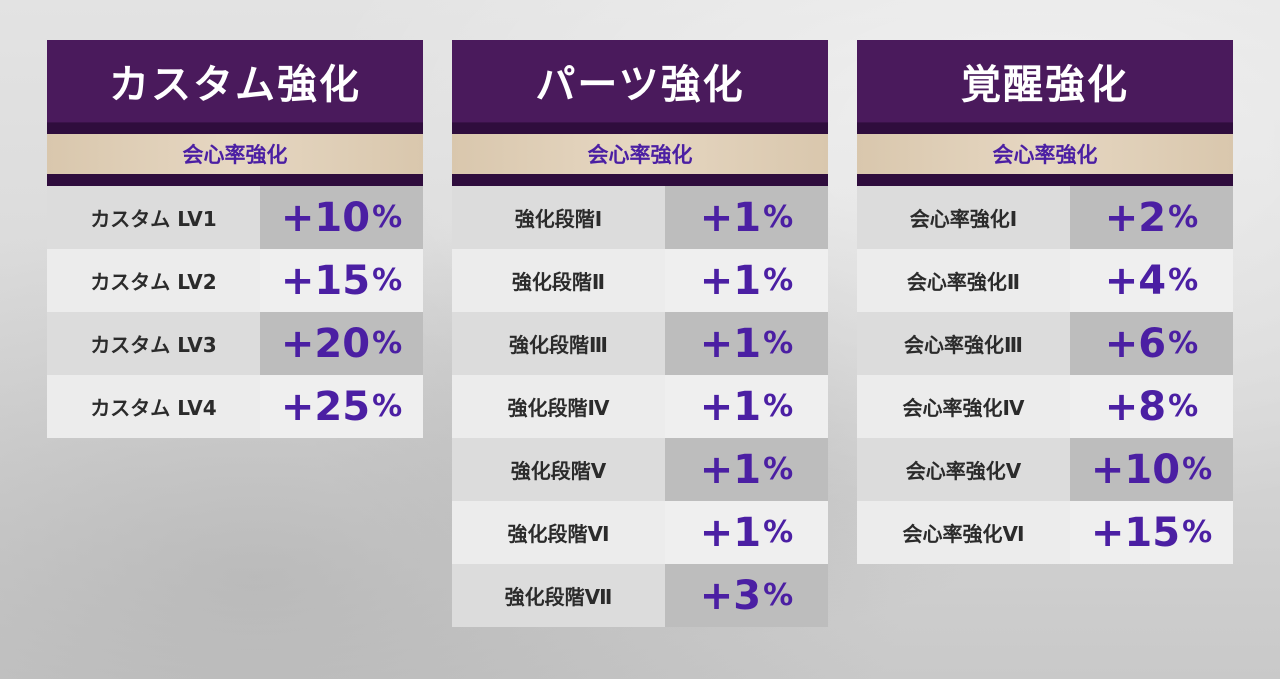 This screenshot has height=679, width=1280. I want to click on row-label: 会心率強化Ⅲ, so click(963, 343).